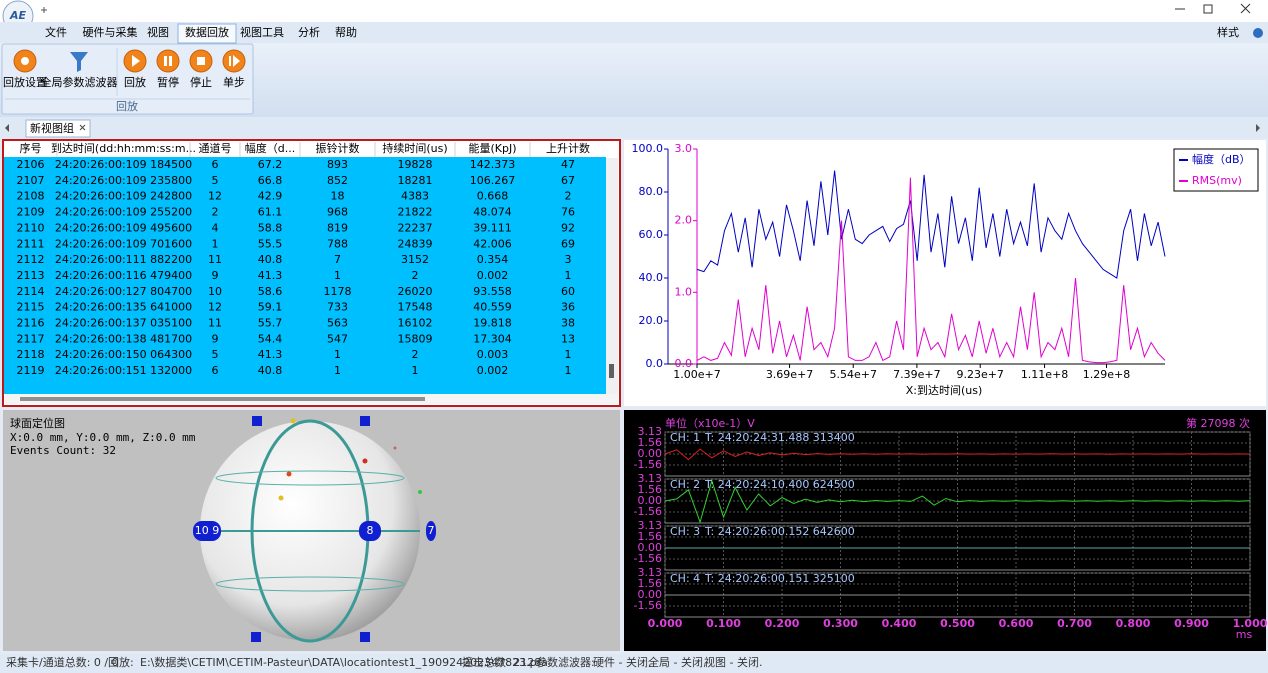 This screenshot has width=1268, height=673. Describe the element at coordinates (309, 32) in the screenshot. I see `menu-tab: 分析` at that location.